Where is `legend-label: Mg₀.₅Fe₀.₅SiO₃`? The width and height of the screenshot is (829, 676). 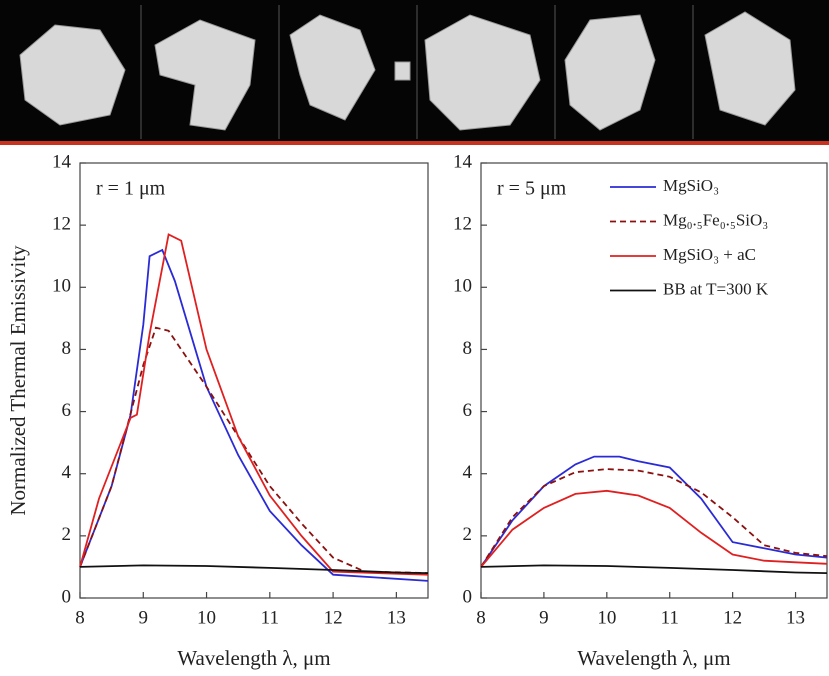 legend-label: Mg₀.₅Fe₀.₅SiO₃ is located at coordinates (715, 219).